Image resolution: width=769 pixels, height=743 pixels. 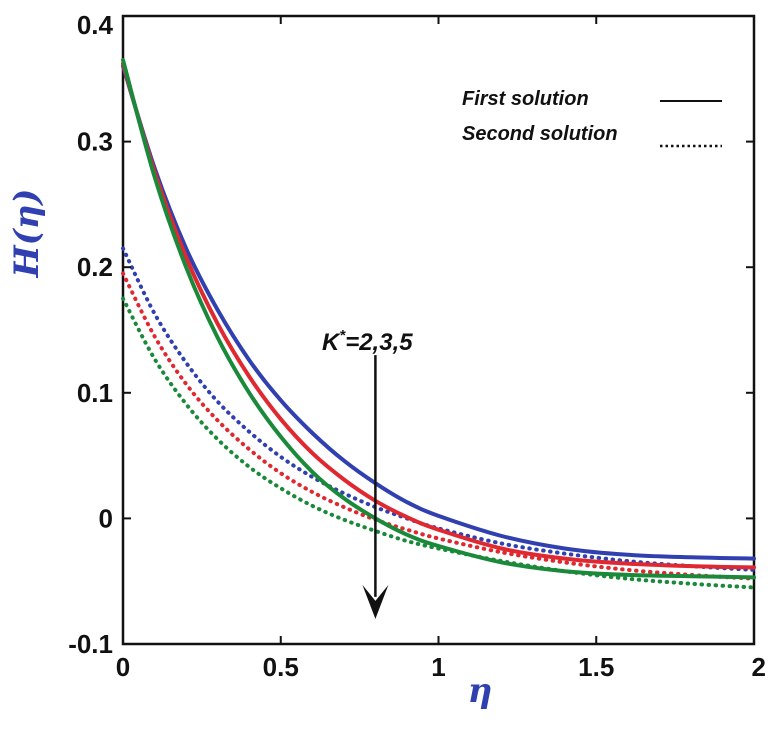 I want to click on y-tick-label: 0.2, so click(x=95, y=267).